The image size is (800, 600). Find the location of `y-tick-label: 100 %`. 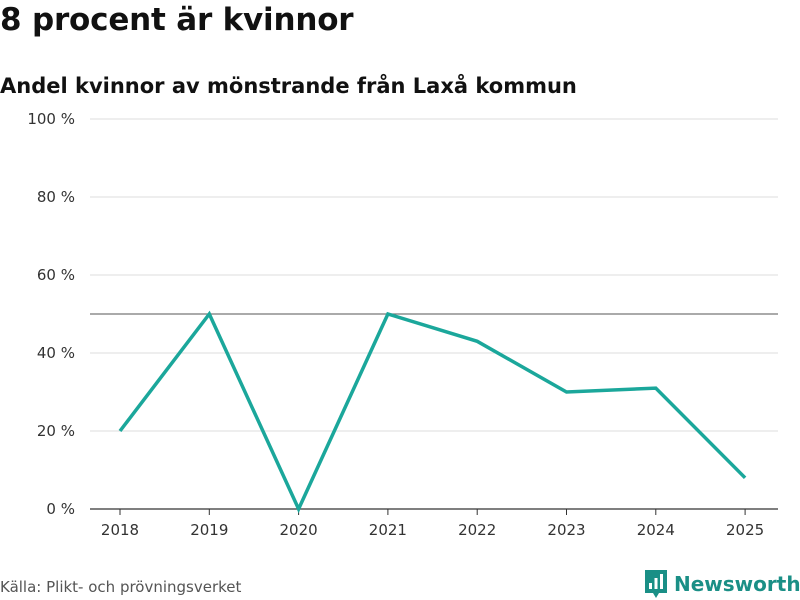

y-tick-label: 100 % is located at coordinates (51, 119).